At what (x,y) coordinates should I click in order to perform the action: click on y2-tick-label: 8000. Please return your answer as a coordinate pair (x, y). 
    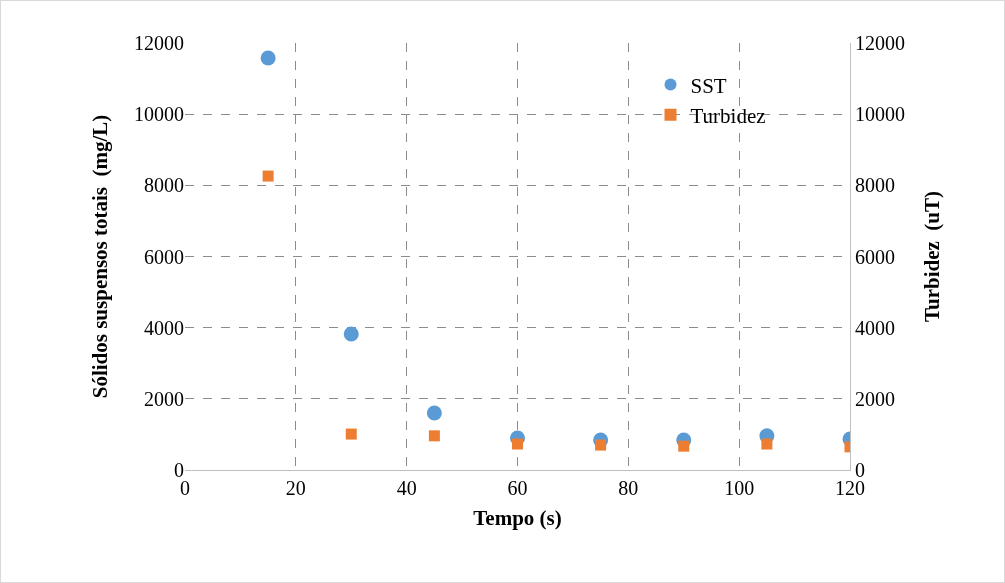
    Looking at the image, I should click on (875, 185).